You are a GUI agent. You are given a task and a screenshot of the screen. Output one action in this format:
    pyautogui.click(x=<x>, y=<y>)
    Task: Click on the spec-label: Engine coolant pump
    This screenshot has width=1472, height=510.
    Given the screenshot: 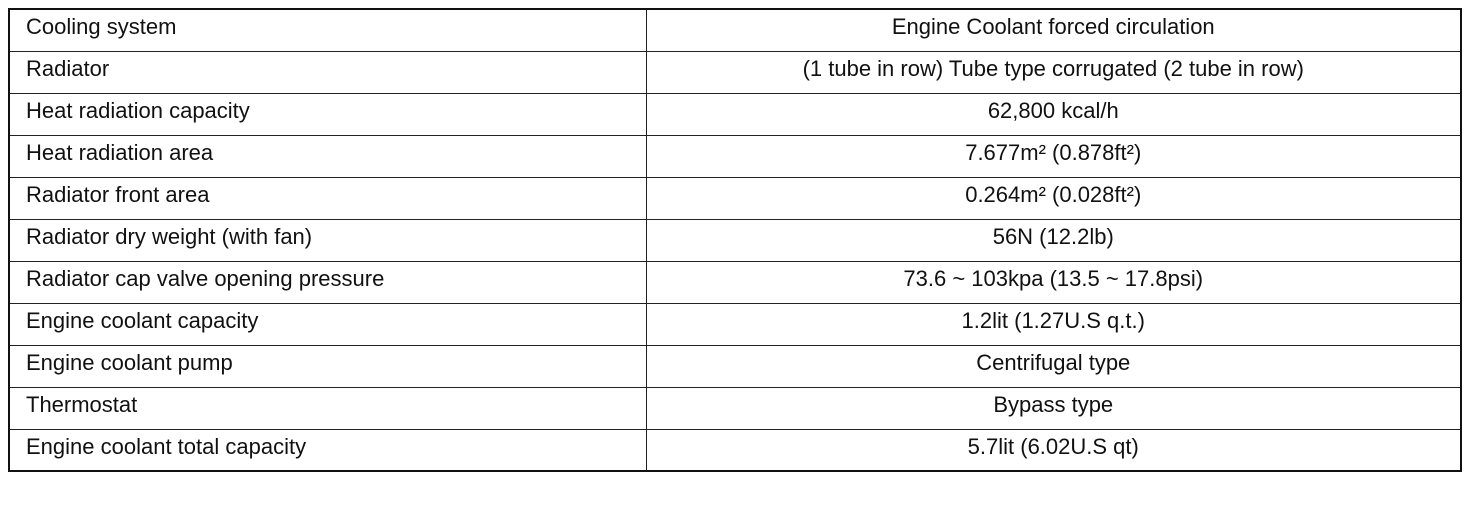 What is the action you would take?
    pyautogui.click(x=327, y=366)
    